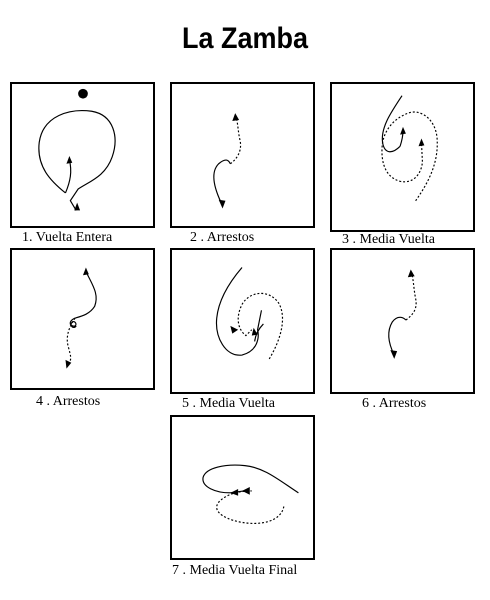 Image resolution: width=490 pixels, height=600 pixels. Describe the element at coordinates (402, 314) in the screenshot. I see `figure-6-path-diagram` at that location.